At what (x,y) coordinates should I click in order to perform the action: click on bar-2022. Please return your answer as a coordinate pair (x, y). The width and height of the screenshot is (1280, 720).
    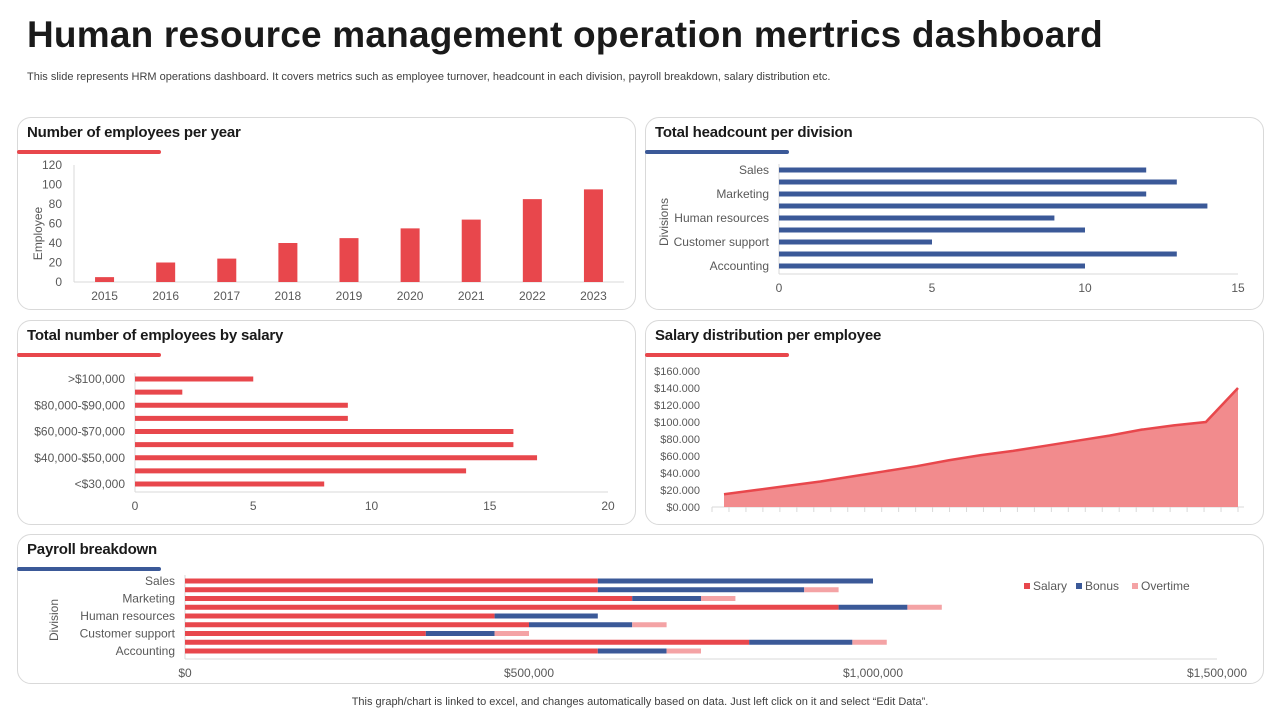
    Looking at the image, I should click on (532, 240).